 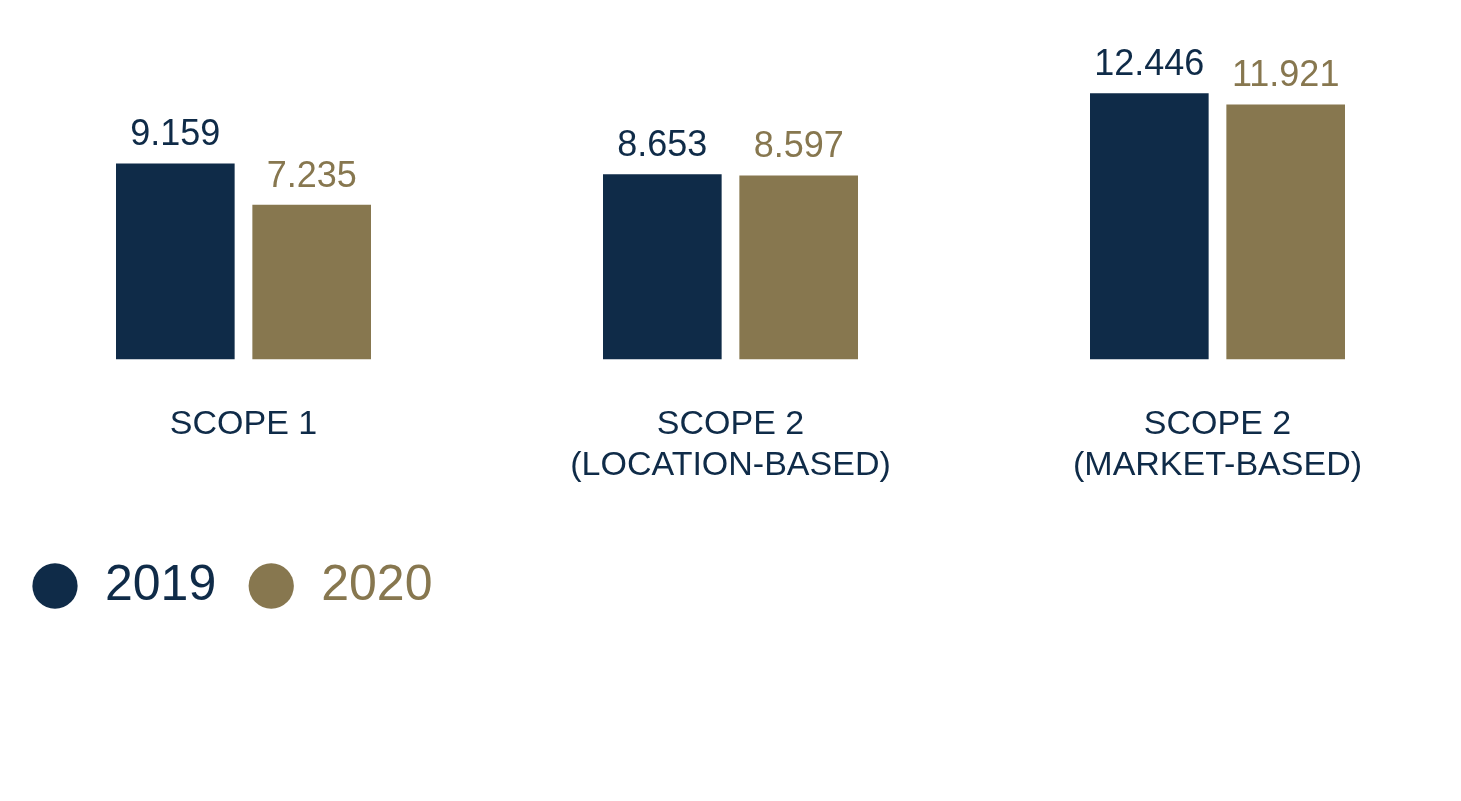 What do you see at coordinates (377, 582) in the screenshot?
I see `legend-label: 2020` at bounding box center [377, 582].